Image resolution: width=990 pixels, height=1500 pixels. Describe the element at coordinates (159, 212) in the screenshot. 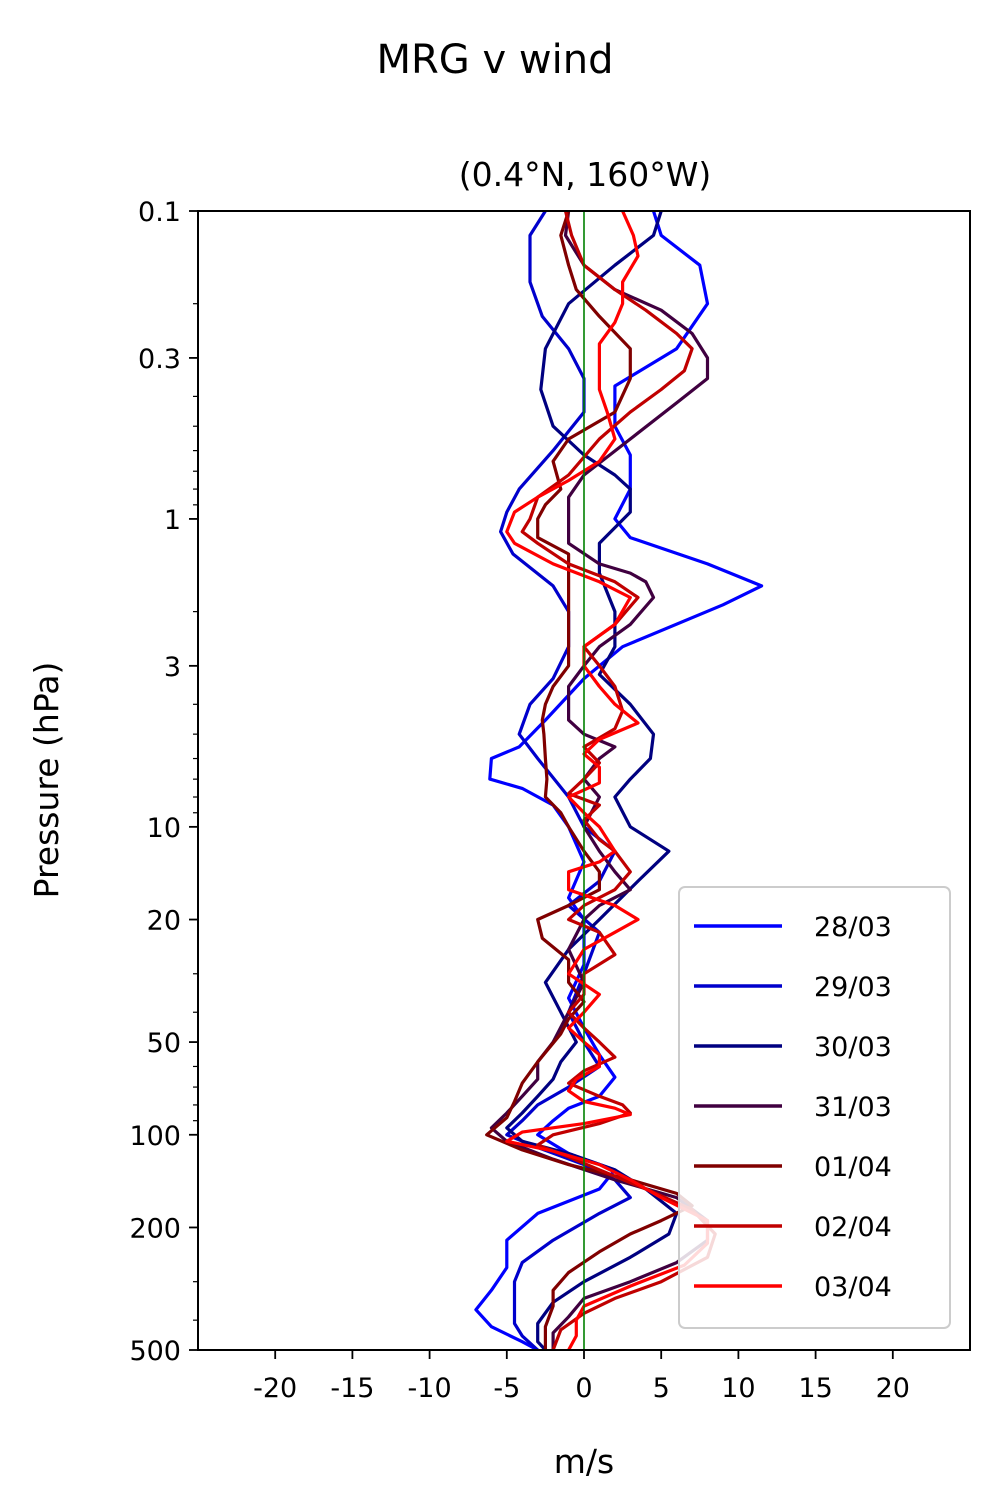

I see `y-tick-label: 0.1` at that location.